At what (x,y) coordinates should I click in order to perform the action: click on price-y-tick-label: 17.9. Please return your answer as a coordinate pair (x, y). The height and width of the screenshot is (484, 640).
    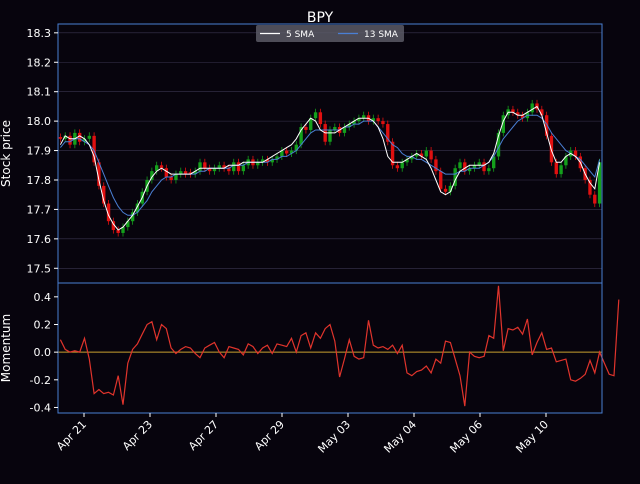
    Looking at the image, I should click on (39, 151).